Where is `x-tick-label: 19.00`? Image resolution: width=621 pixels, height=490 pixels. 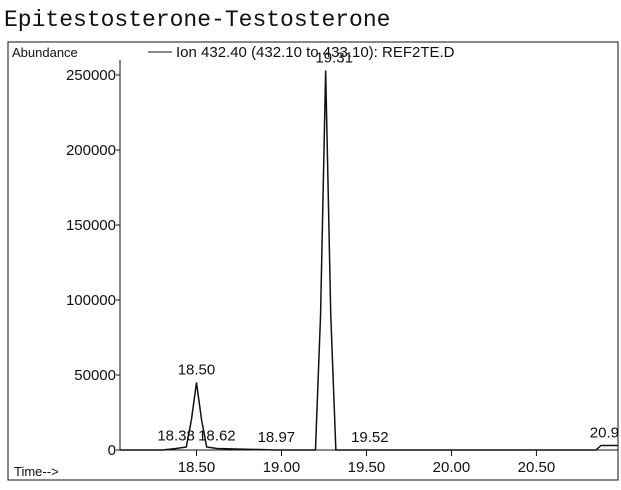 x-tick-label: 19.00 is located at coordinates (282, 467).